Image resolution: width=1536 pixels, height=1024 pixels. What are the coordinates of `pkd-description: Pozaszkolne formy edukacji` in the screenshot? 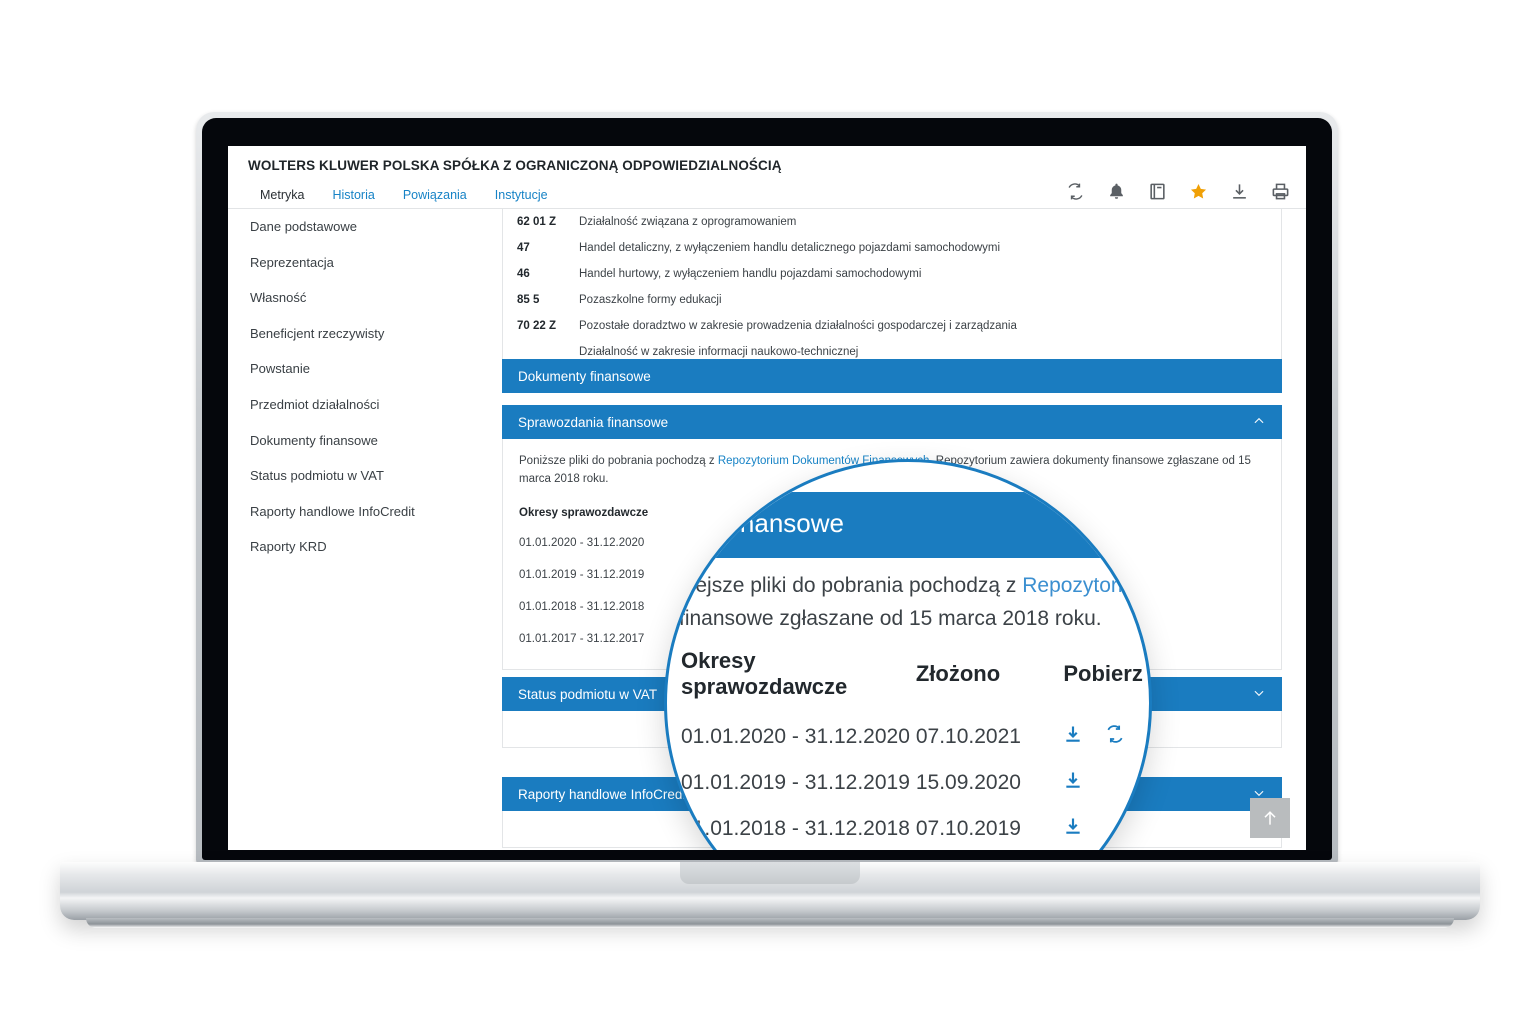 It's located at (650, 300).